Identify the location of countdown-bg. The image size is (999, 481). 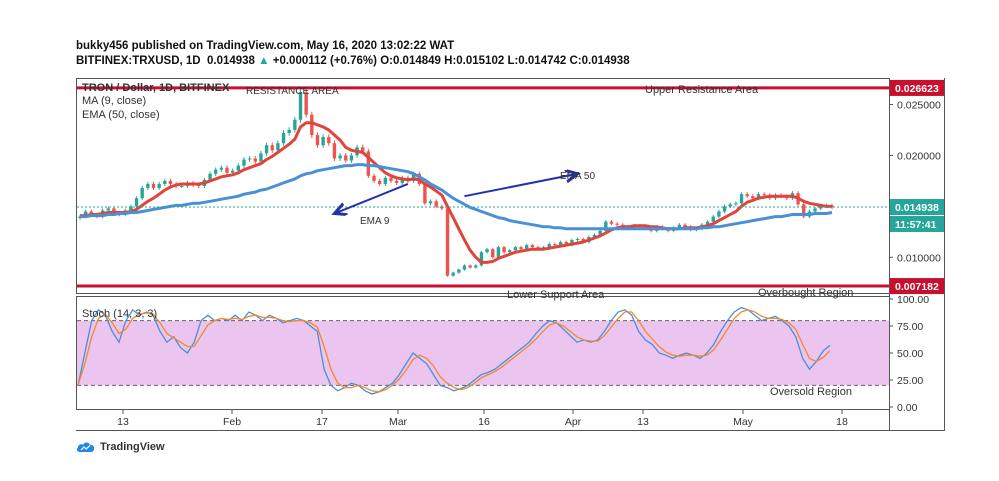
(917, 224).